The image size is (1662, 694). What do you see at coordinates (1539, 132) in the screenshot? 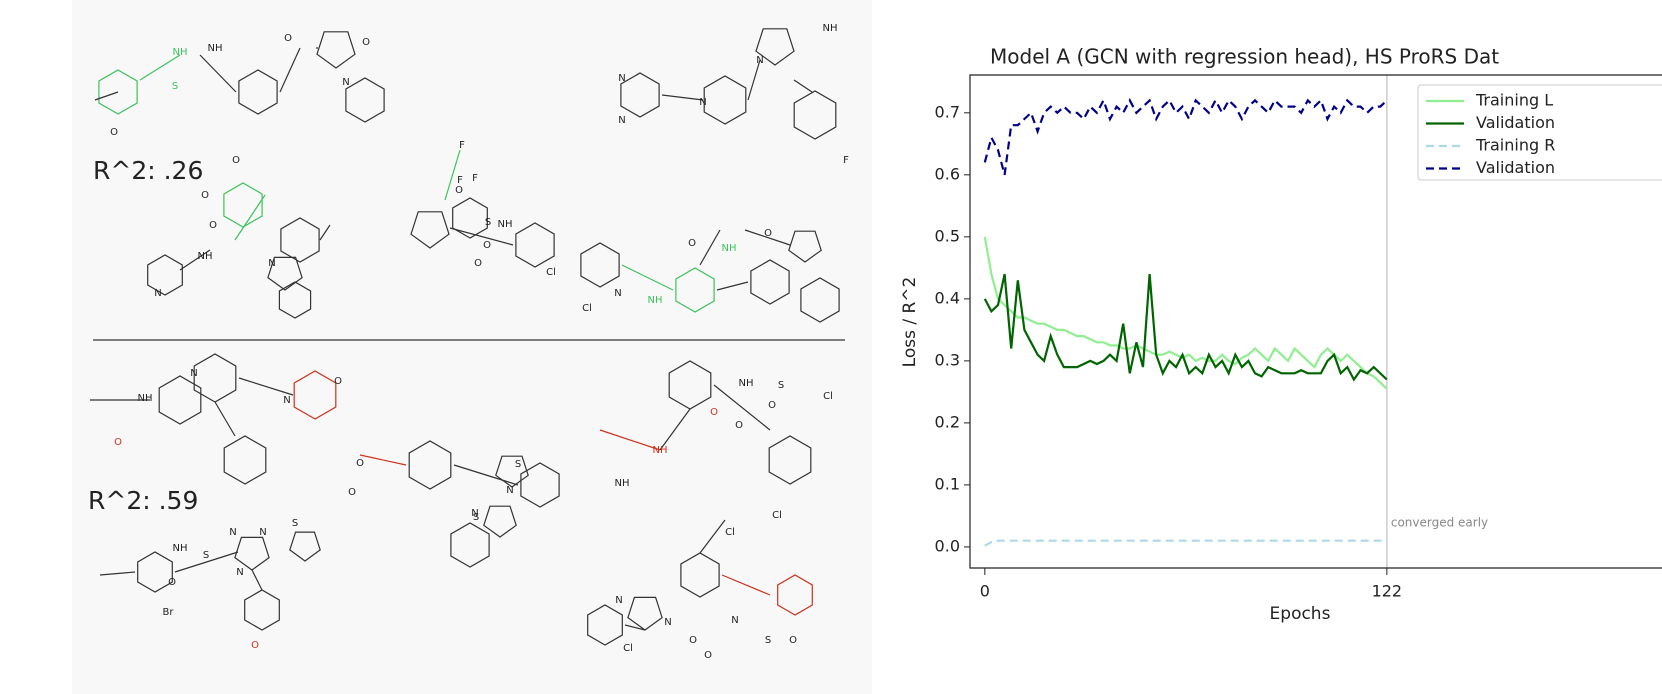
I see `legend-box` at bounding box center [1539, 132].